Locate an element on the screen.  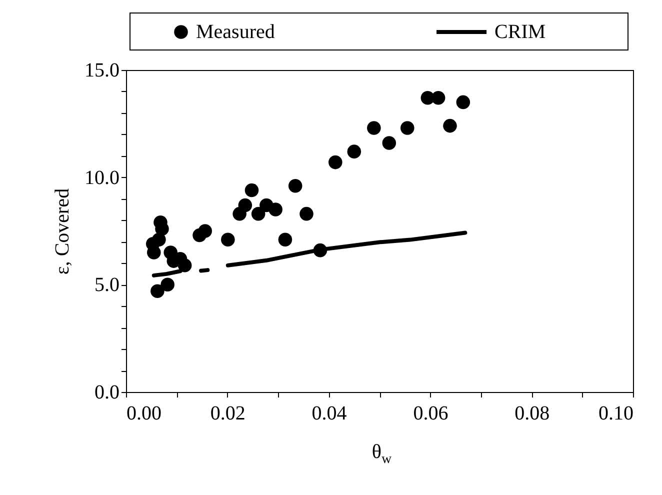
y-tick-label: 0.0 is located at coordinates (107, 393).